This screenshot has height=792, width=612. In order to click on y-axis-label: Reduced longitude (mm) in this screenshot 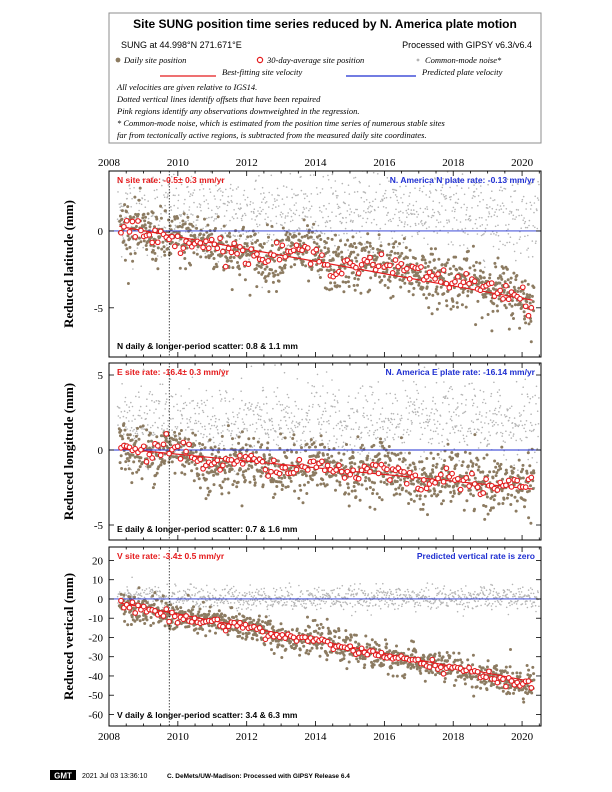, I will do `click(68, 451)`.